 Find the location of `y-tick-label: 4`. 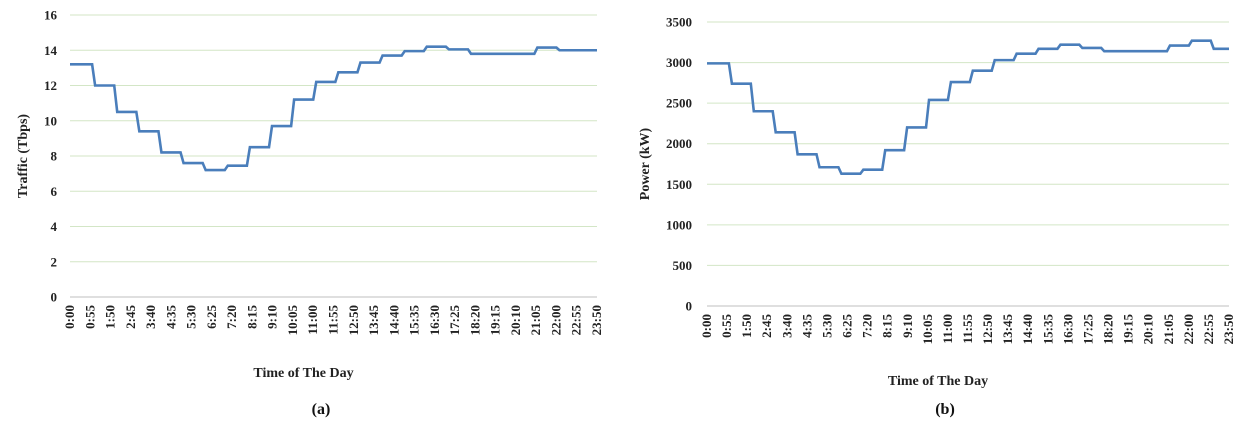

y-tick-label: 4 is located at coordinates (54, 226).